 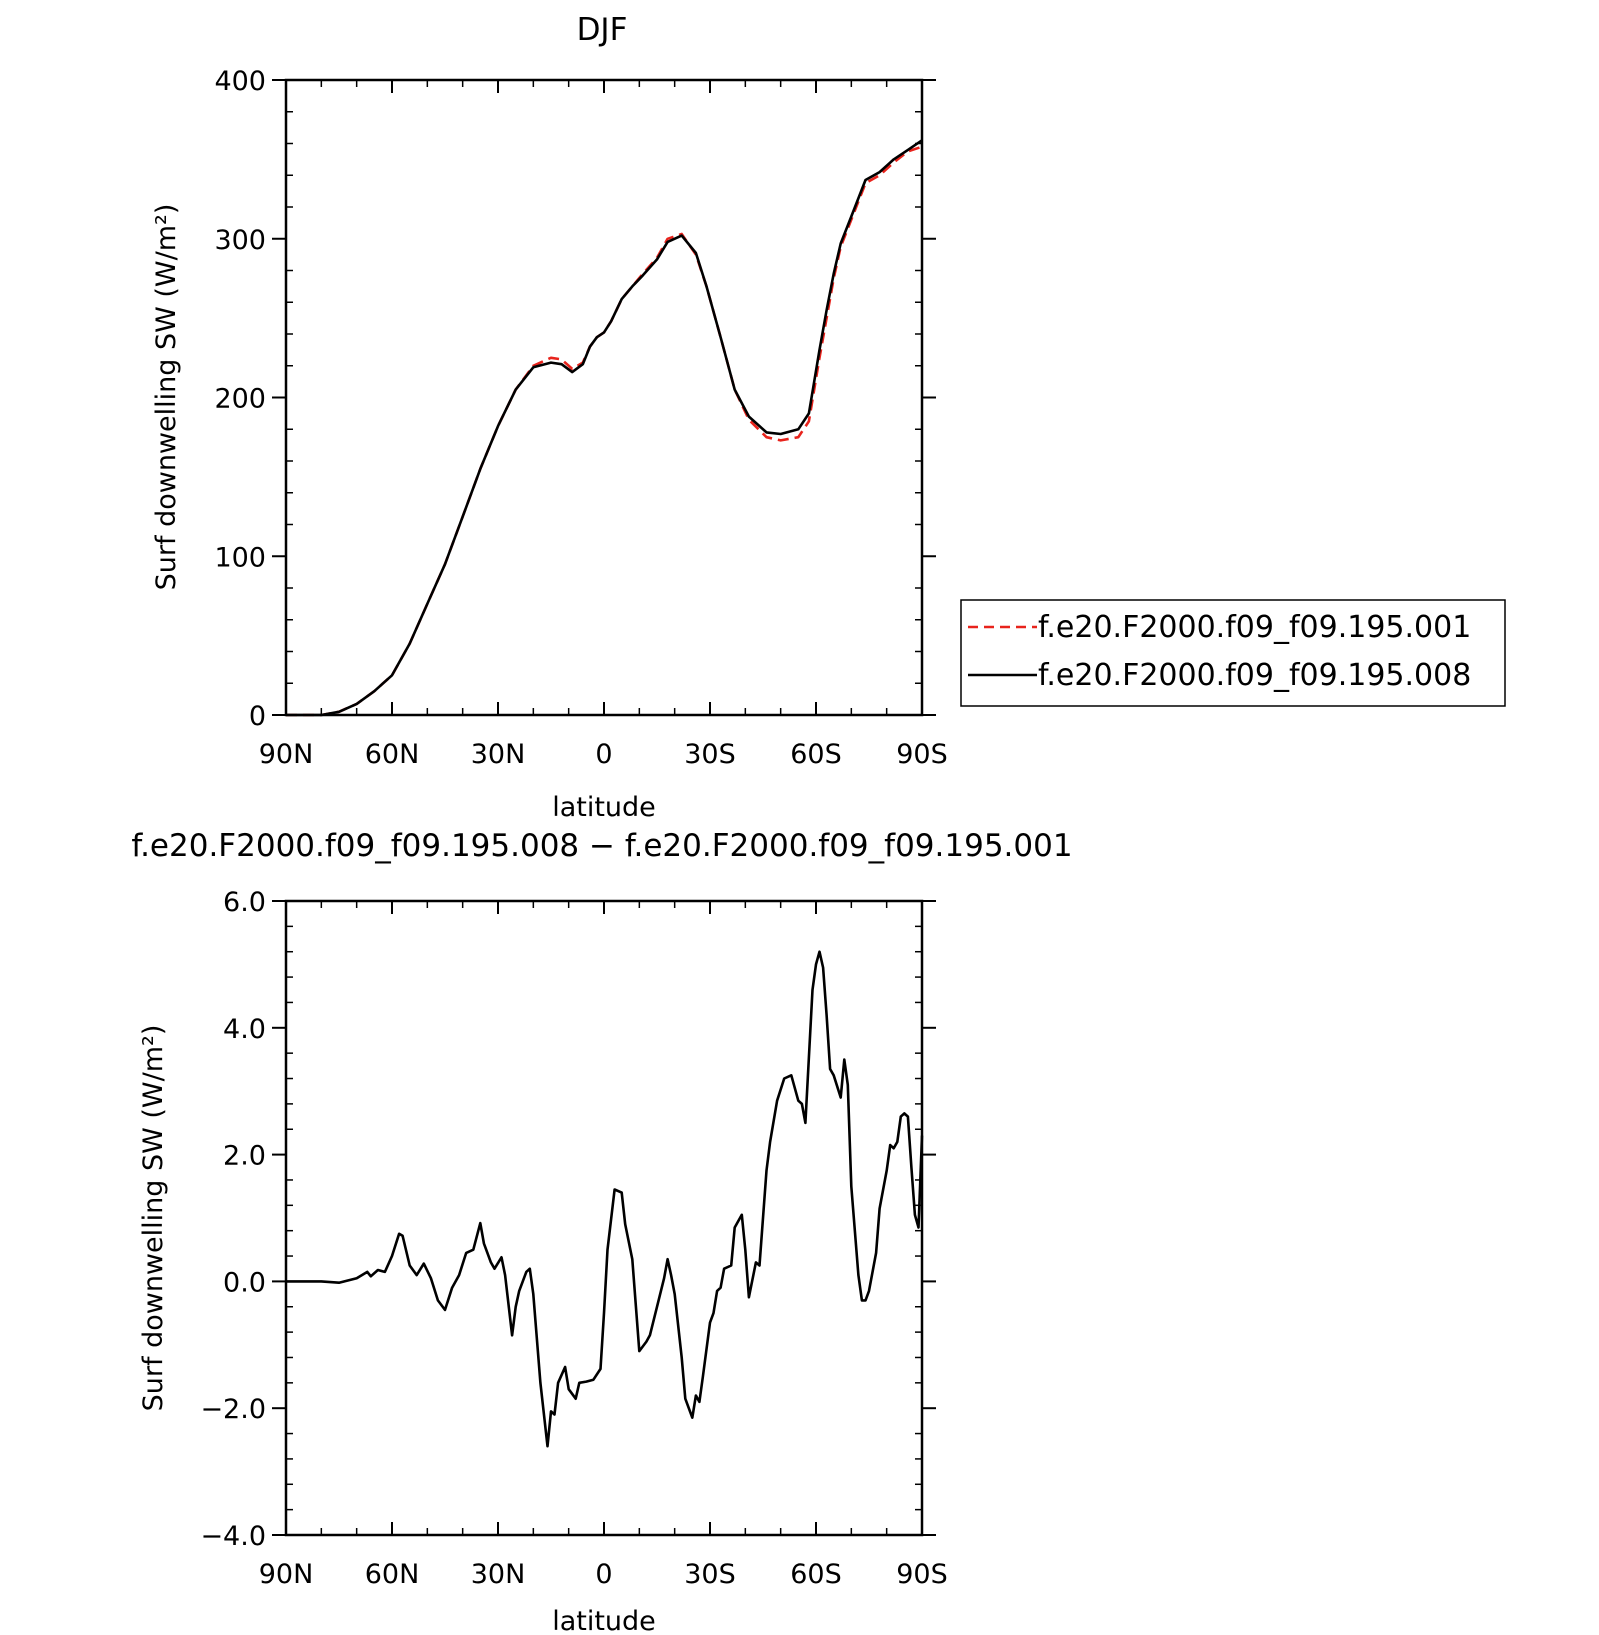 I want to click on bottom-xtick-label: 60N, so click(x=392, y=1574).